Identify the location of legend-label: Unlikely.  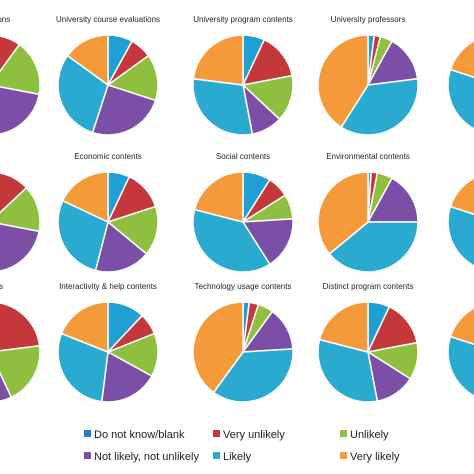
(369, 435).